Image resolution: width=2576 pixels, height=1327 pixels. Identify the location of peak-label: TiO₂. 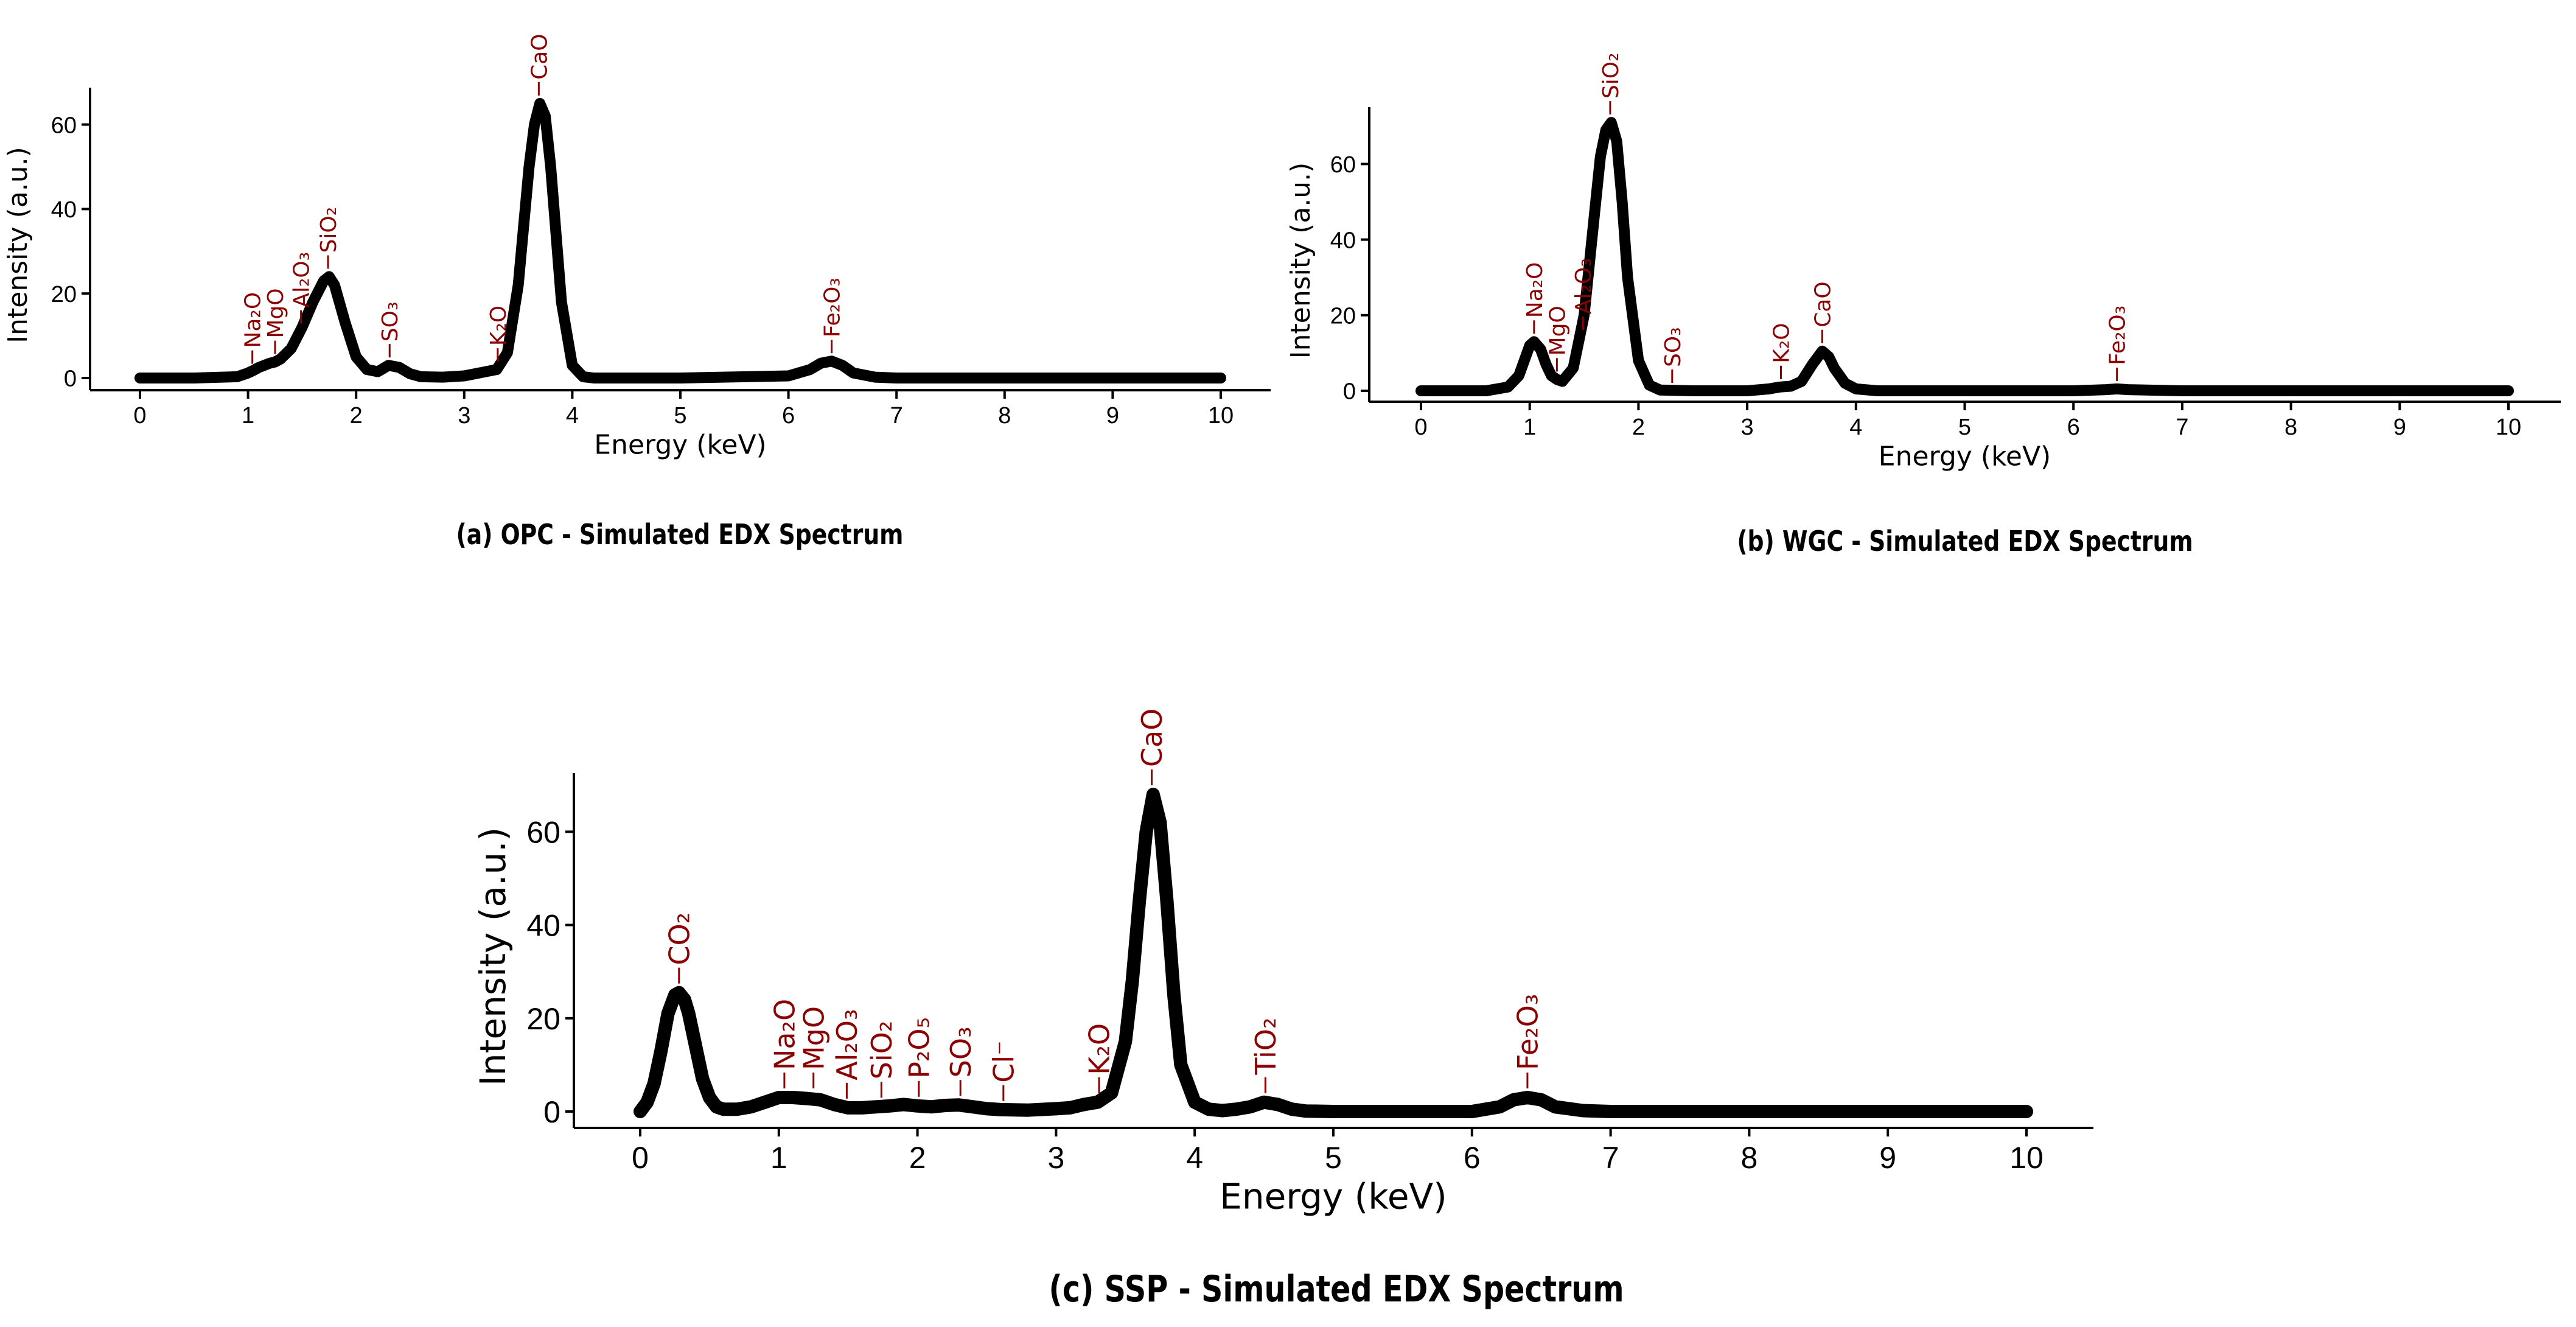
(1265, 1047).